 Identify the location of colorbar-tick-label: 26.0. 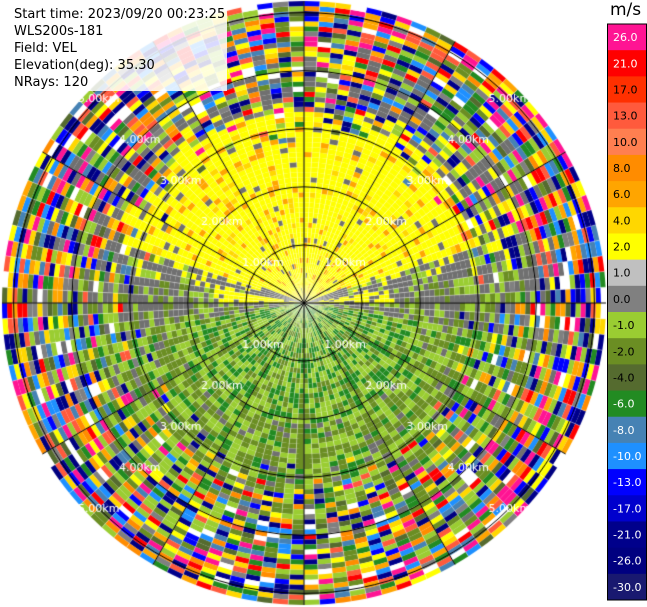
(625, 37).